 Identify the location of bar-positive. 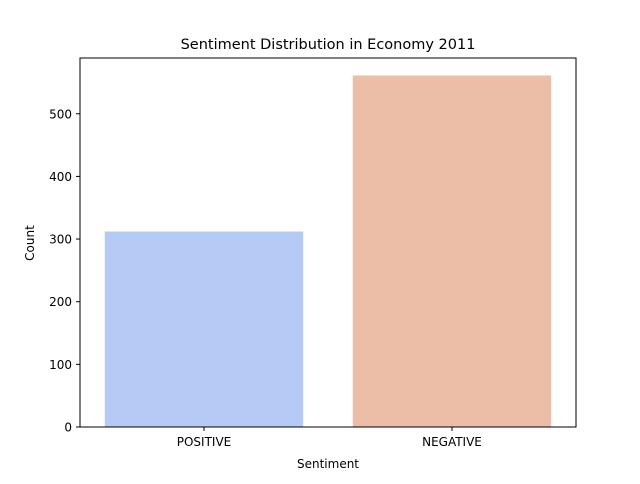
(204, 329).